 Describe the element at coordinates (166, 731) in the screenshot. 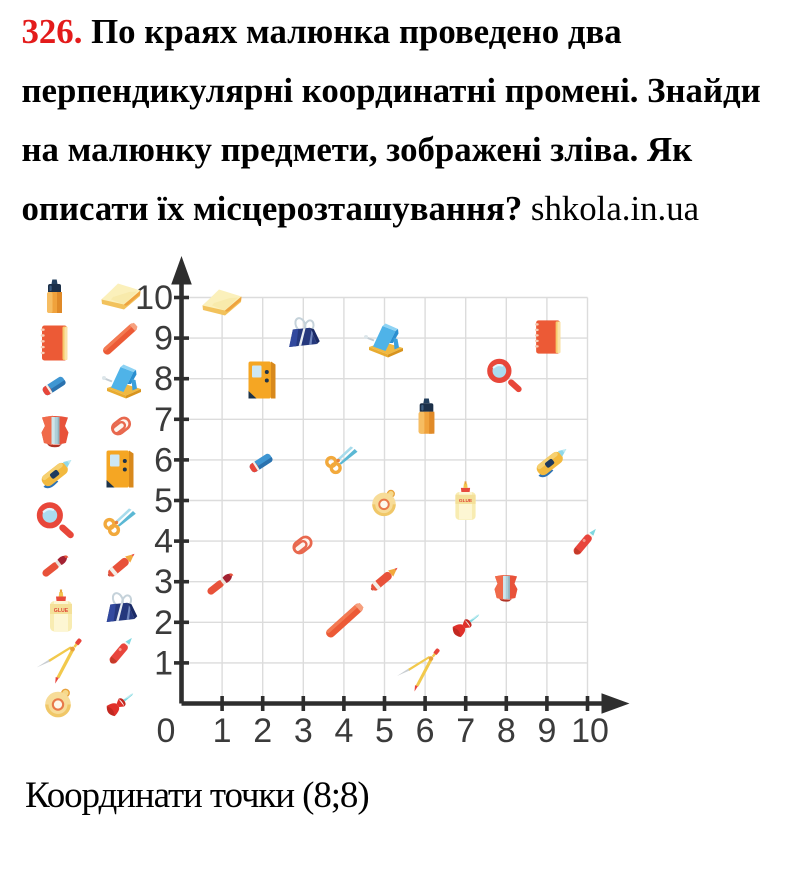

I see `svg-text: 0` at that location.